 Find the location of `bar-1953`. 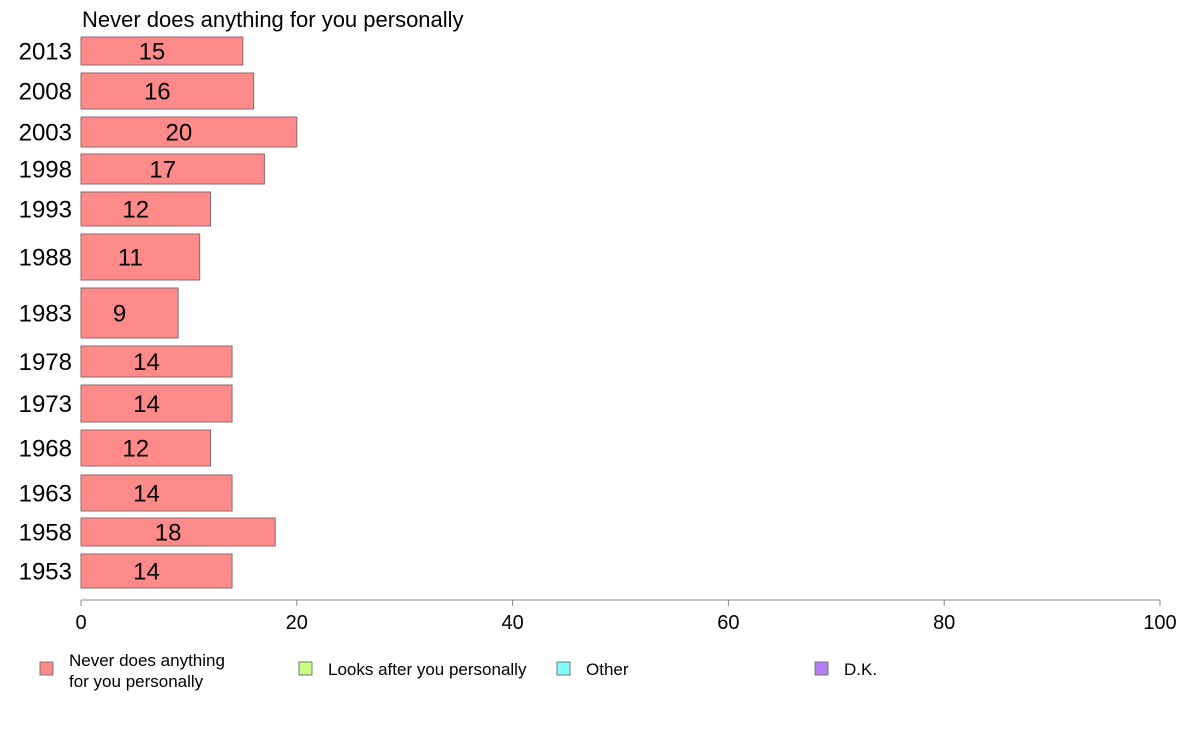

bar-1953 is located at coordinates (156, 571).